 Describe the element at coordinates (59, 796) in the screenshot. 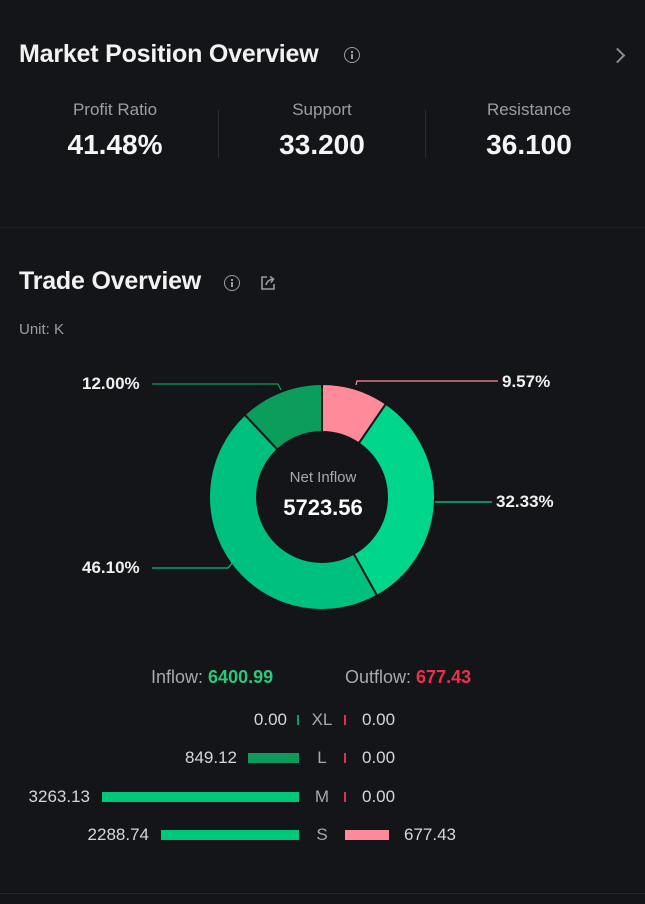

I see `m-inflow-value: 3263.13` at that location.